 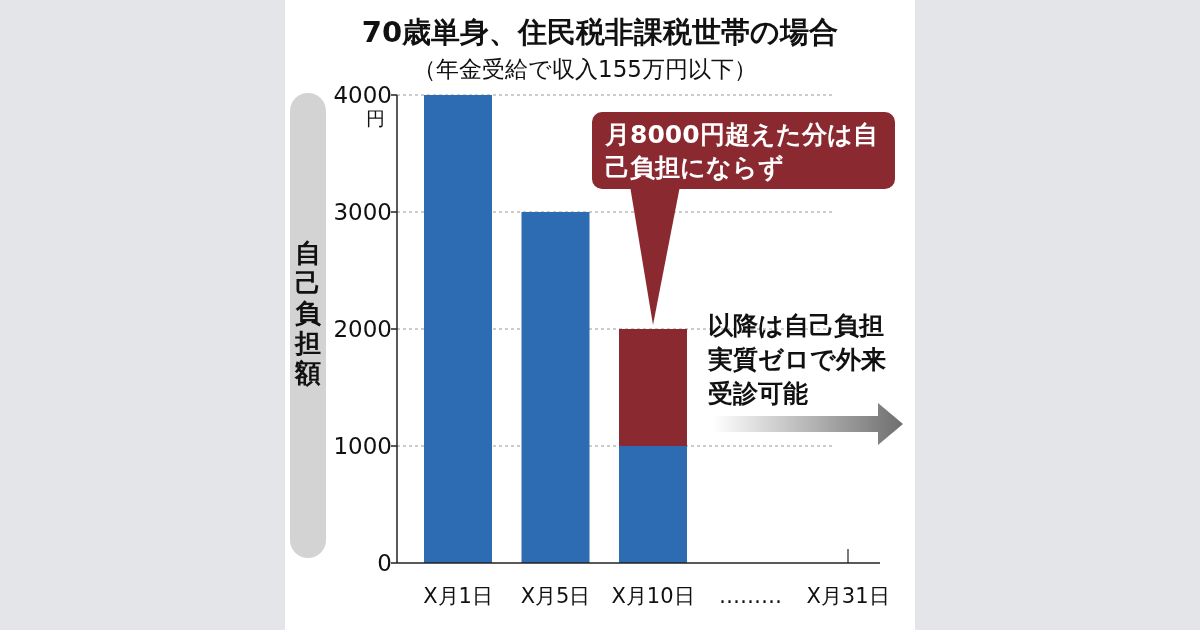 I want to click on y-axis-title: 自己負担額, so click(x=308, y=313).